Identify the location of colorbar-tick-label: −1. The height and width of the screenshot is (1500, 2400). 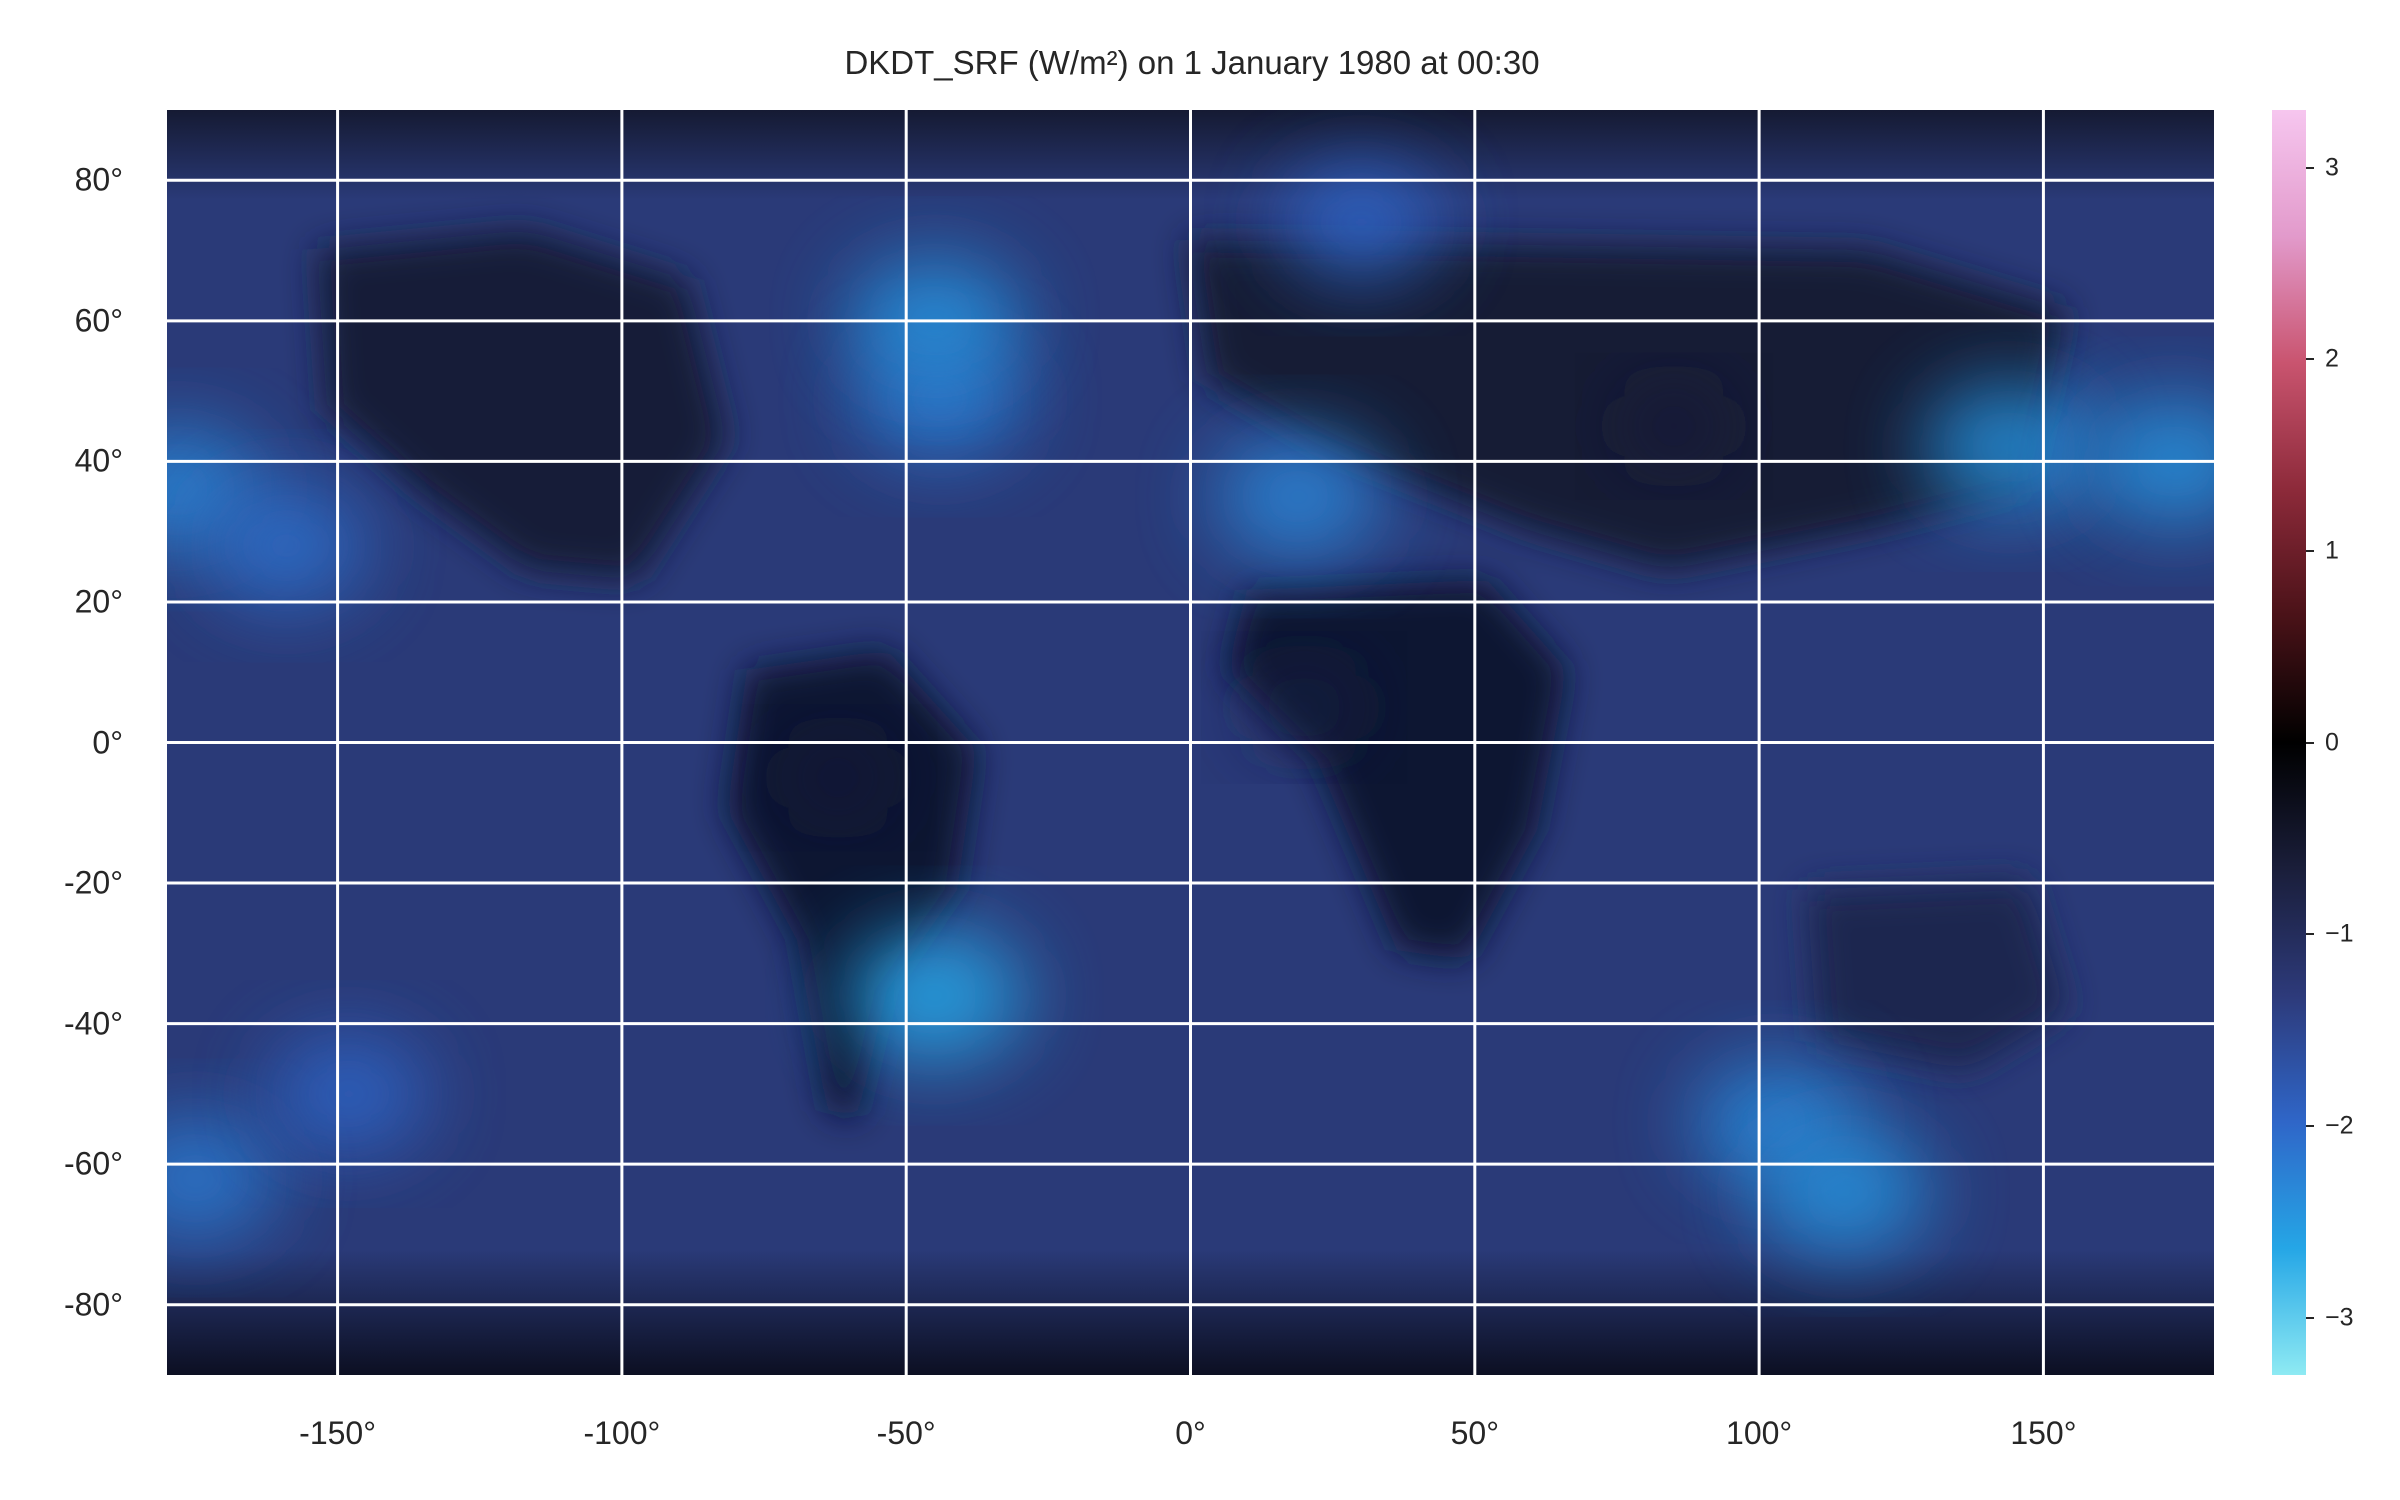
(2339, 933).